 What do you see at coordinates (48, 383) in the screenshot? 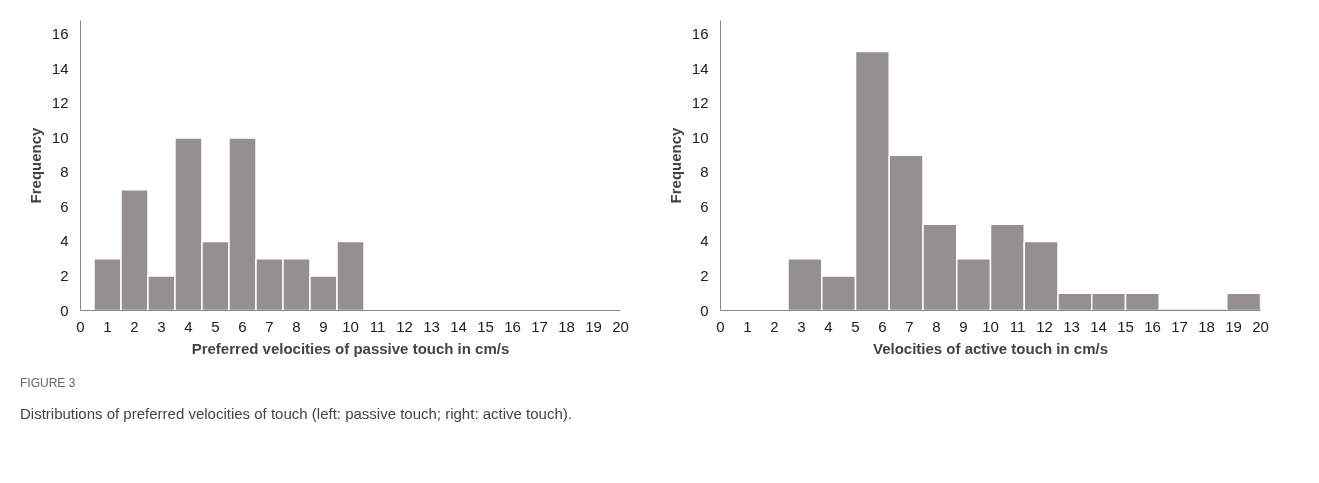
I see `caption: FIGURE 3` at bounding box center [48, 383].